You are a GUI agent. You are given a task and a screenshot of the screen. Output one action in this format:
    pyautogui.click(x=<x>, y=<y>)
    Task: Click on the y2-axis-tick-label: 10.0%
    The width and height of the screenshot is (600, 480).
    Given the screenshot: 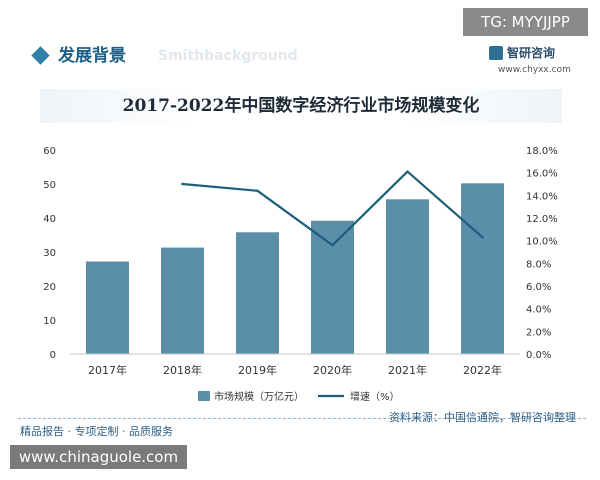 What is the action you would take?
    pyautogui.click(x=542, y=242)
    